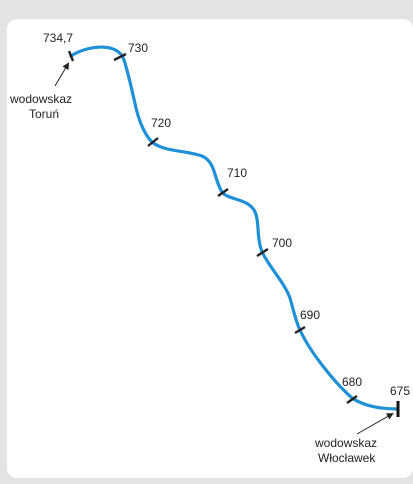 The height and width of the screenshot is (484, 413). Describe the element at coordinates (352, 382) in the screenshot. I see `km-label-680: 680` at that location.